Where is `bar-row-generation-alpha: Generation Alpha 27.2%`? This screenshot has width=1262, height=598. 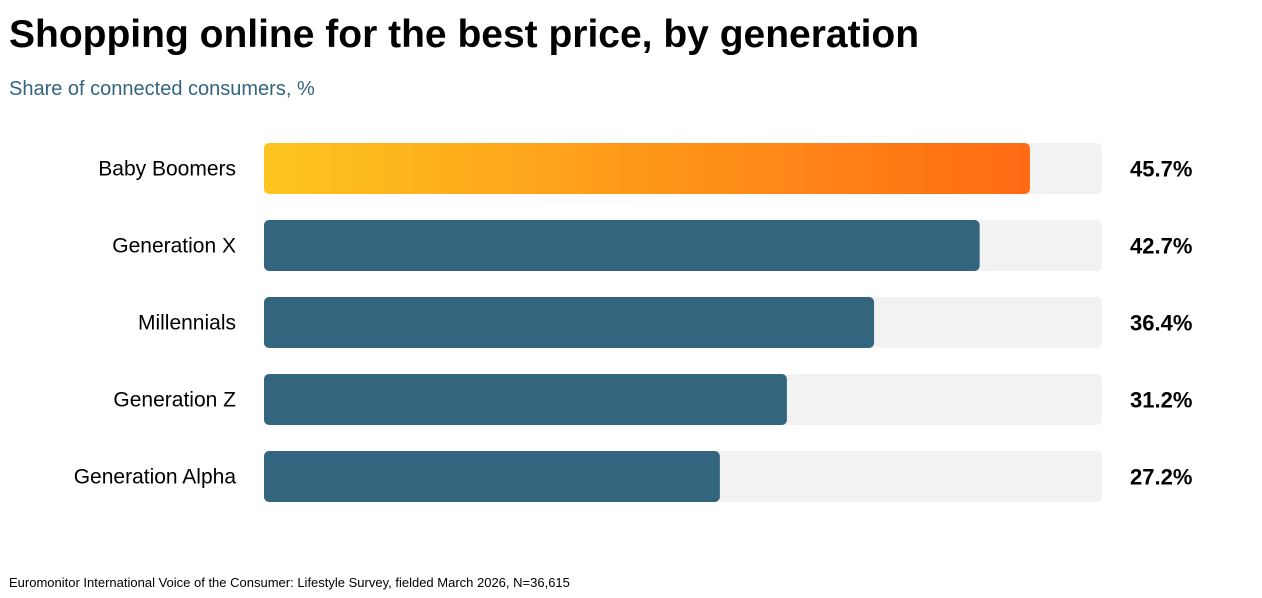
bar-row-generation-alpha: Generation Alpha 27.2% is located at coordinates (633, 476).